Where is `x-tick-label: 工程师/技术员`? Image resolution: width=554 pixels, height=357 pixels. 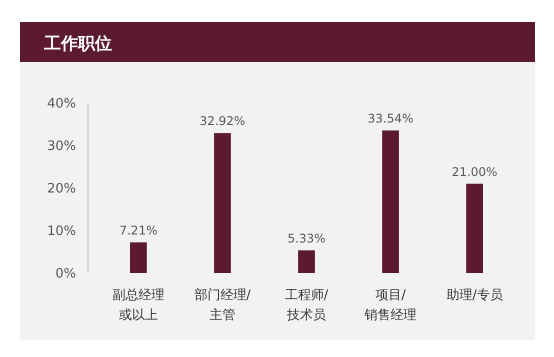 x-tick-label: 工程师/技术员 is located at coordinates (306, 305).